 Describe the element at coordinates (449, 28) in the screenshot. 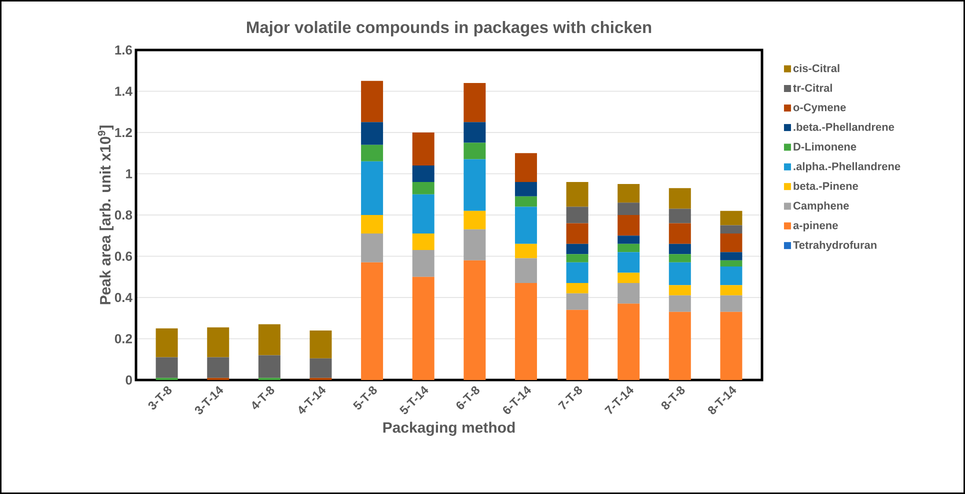

I see `chart-title: Major volatile compounds in packages with chicken` at that location.